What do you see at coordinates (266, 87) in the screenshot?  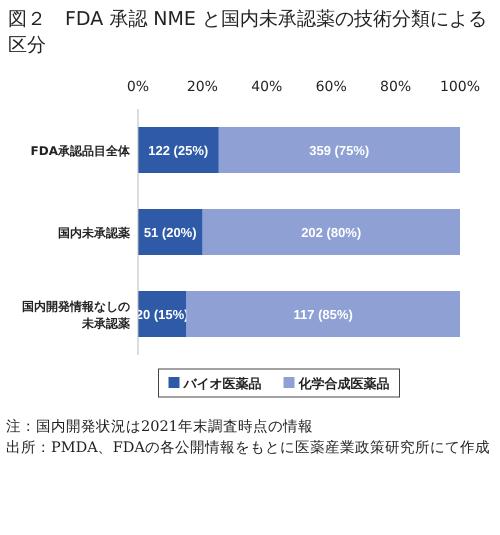 I see `x-tick-label: 40%` at bounding box center [266, 87].